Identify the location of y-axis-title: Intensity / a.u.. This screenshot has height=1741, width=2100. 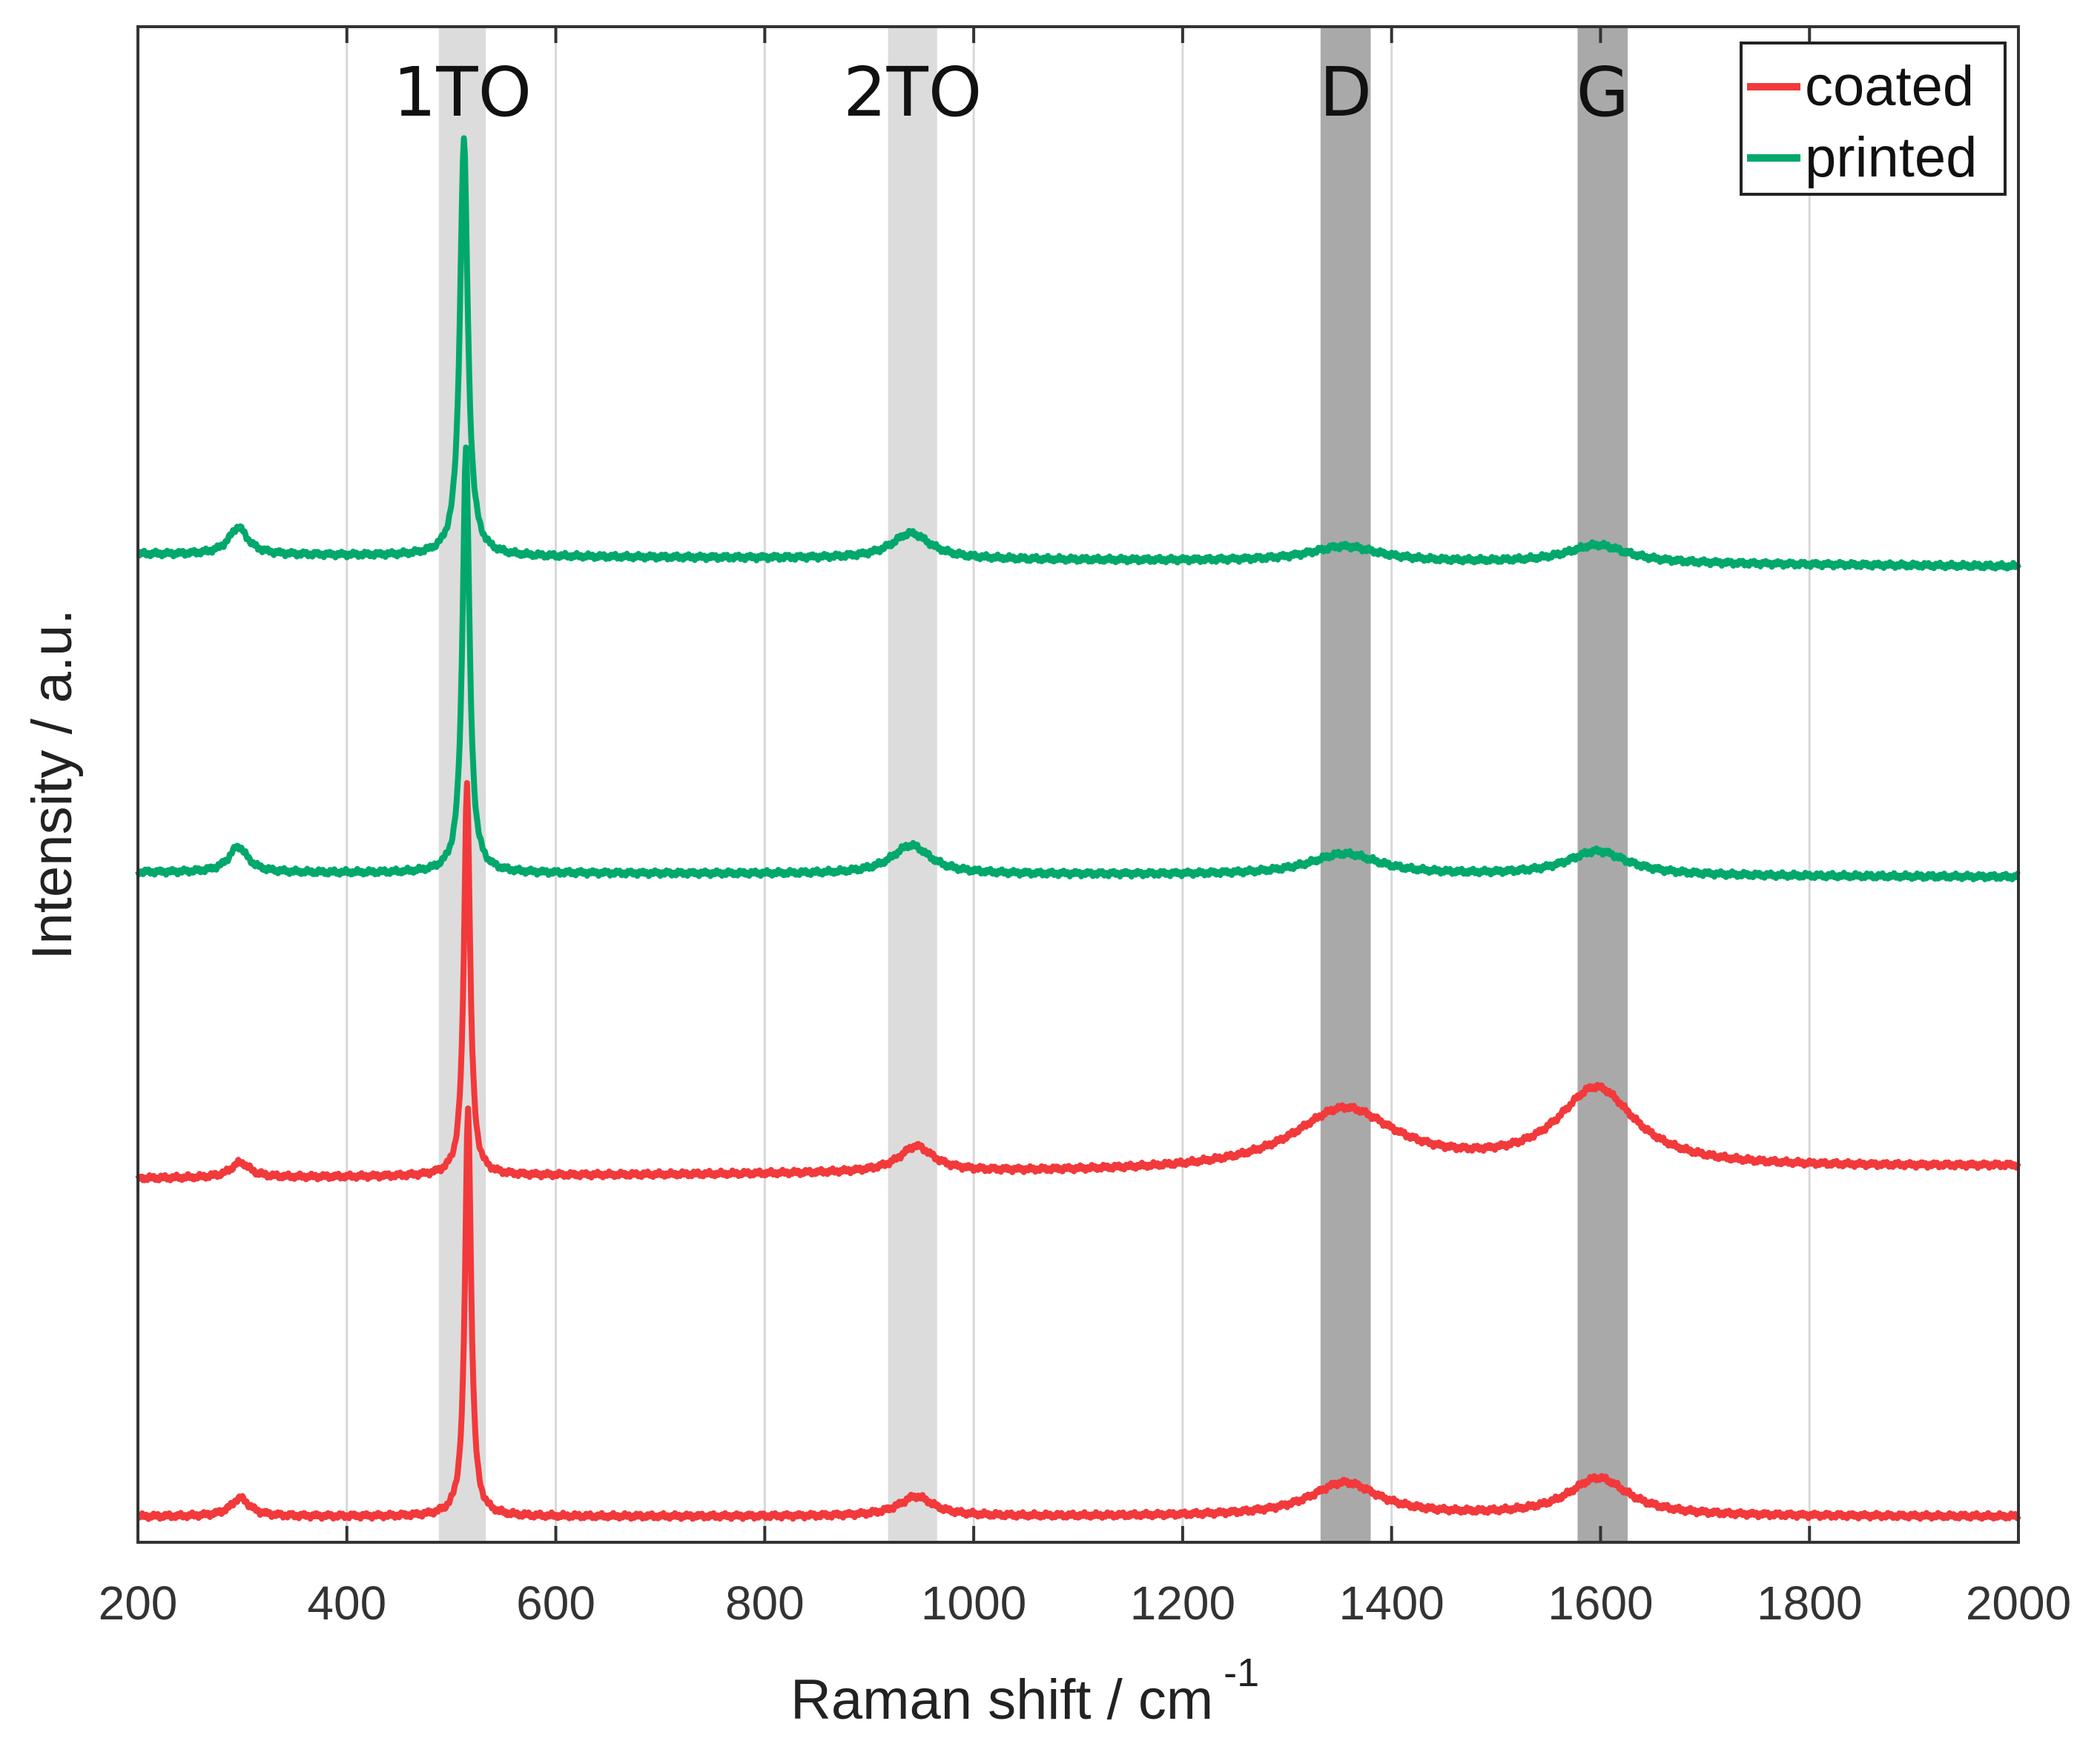
(52, 784).